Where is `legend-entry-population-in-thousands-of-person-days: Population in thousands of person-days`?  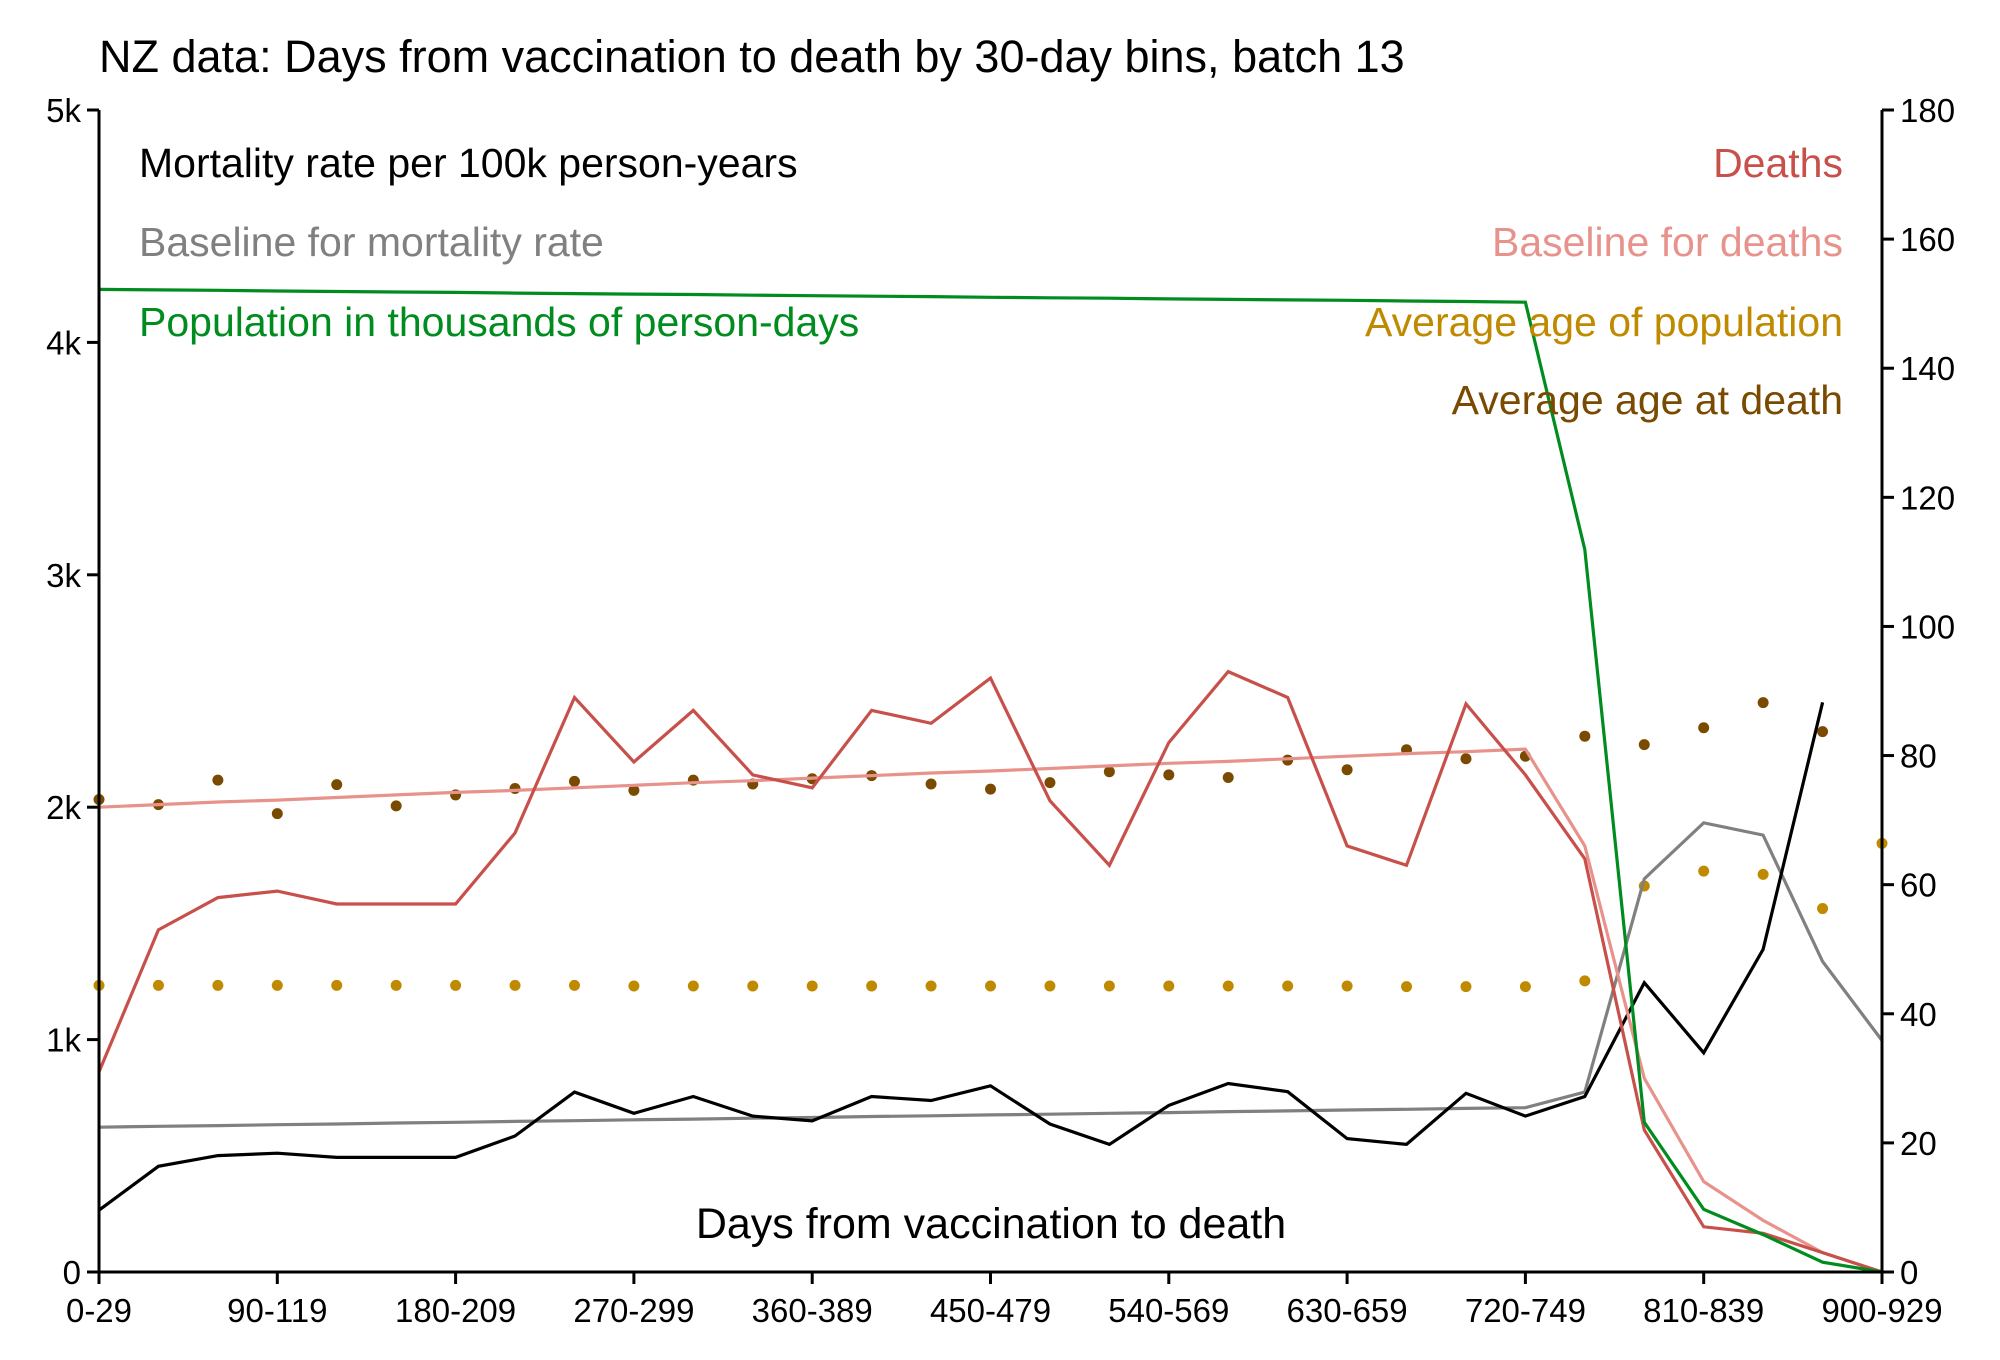 legend-entry-population-in-thousands-of-person-days: Population in thousands of person-days is located at coordinates (499, 322).